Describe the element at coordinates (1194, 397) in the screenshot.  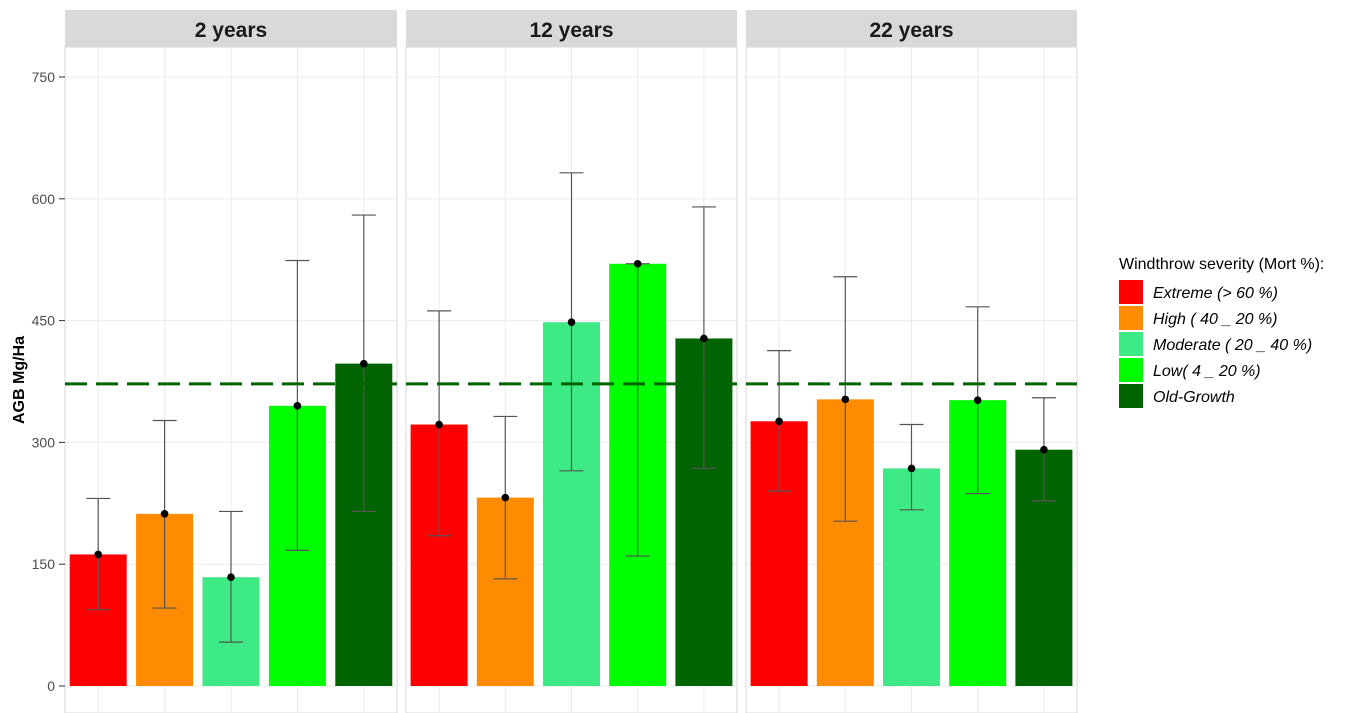
I see `legend-entry: Old-Growth` at that location.